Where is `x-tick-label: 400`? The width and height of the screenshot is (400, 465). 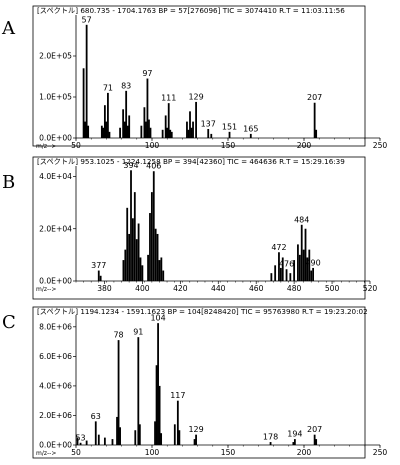 x-tick-label: 400 is located at coordinates (142, 288).